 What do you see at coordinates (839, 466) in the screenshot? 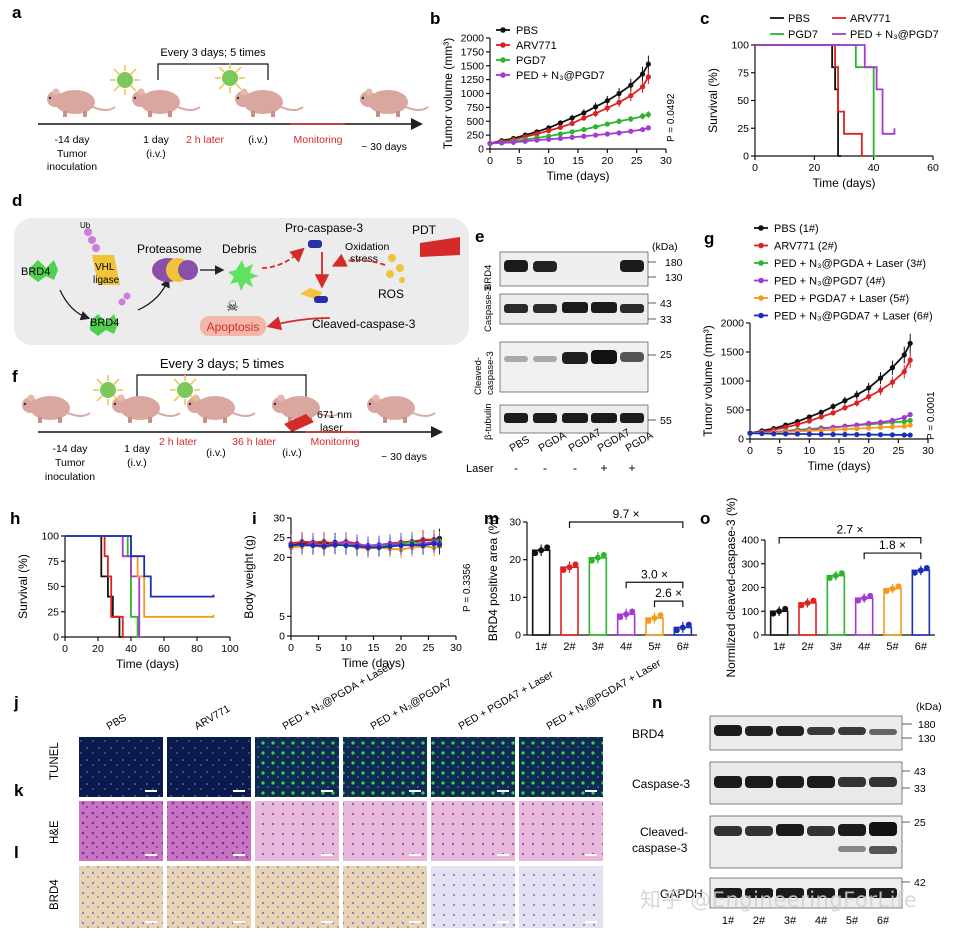
I see `x-axis-label: Time (days)` at bounding box center [839, 466].